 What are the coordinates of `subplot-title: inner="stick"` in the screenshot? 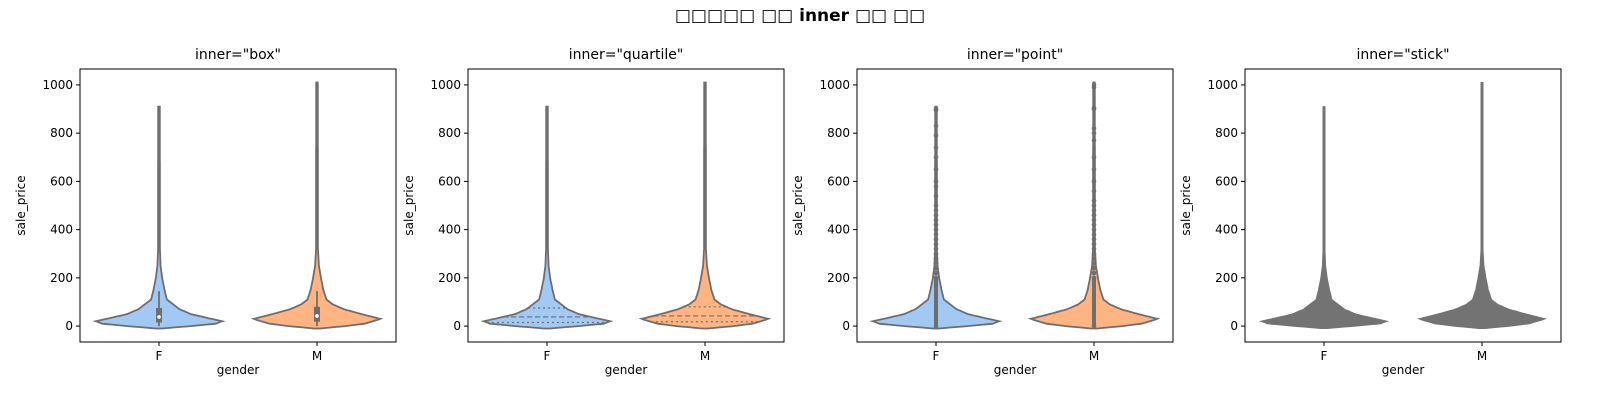 It's located at (1402, 55).